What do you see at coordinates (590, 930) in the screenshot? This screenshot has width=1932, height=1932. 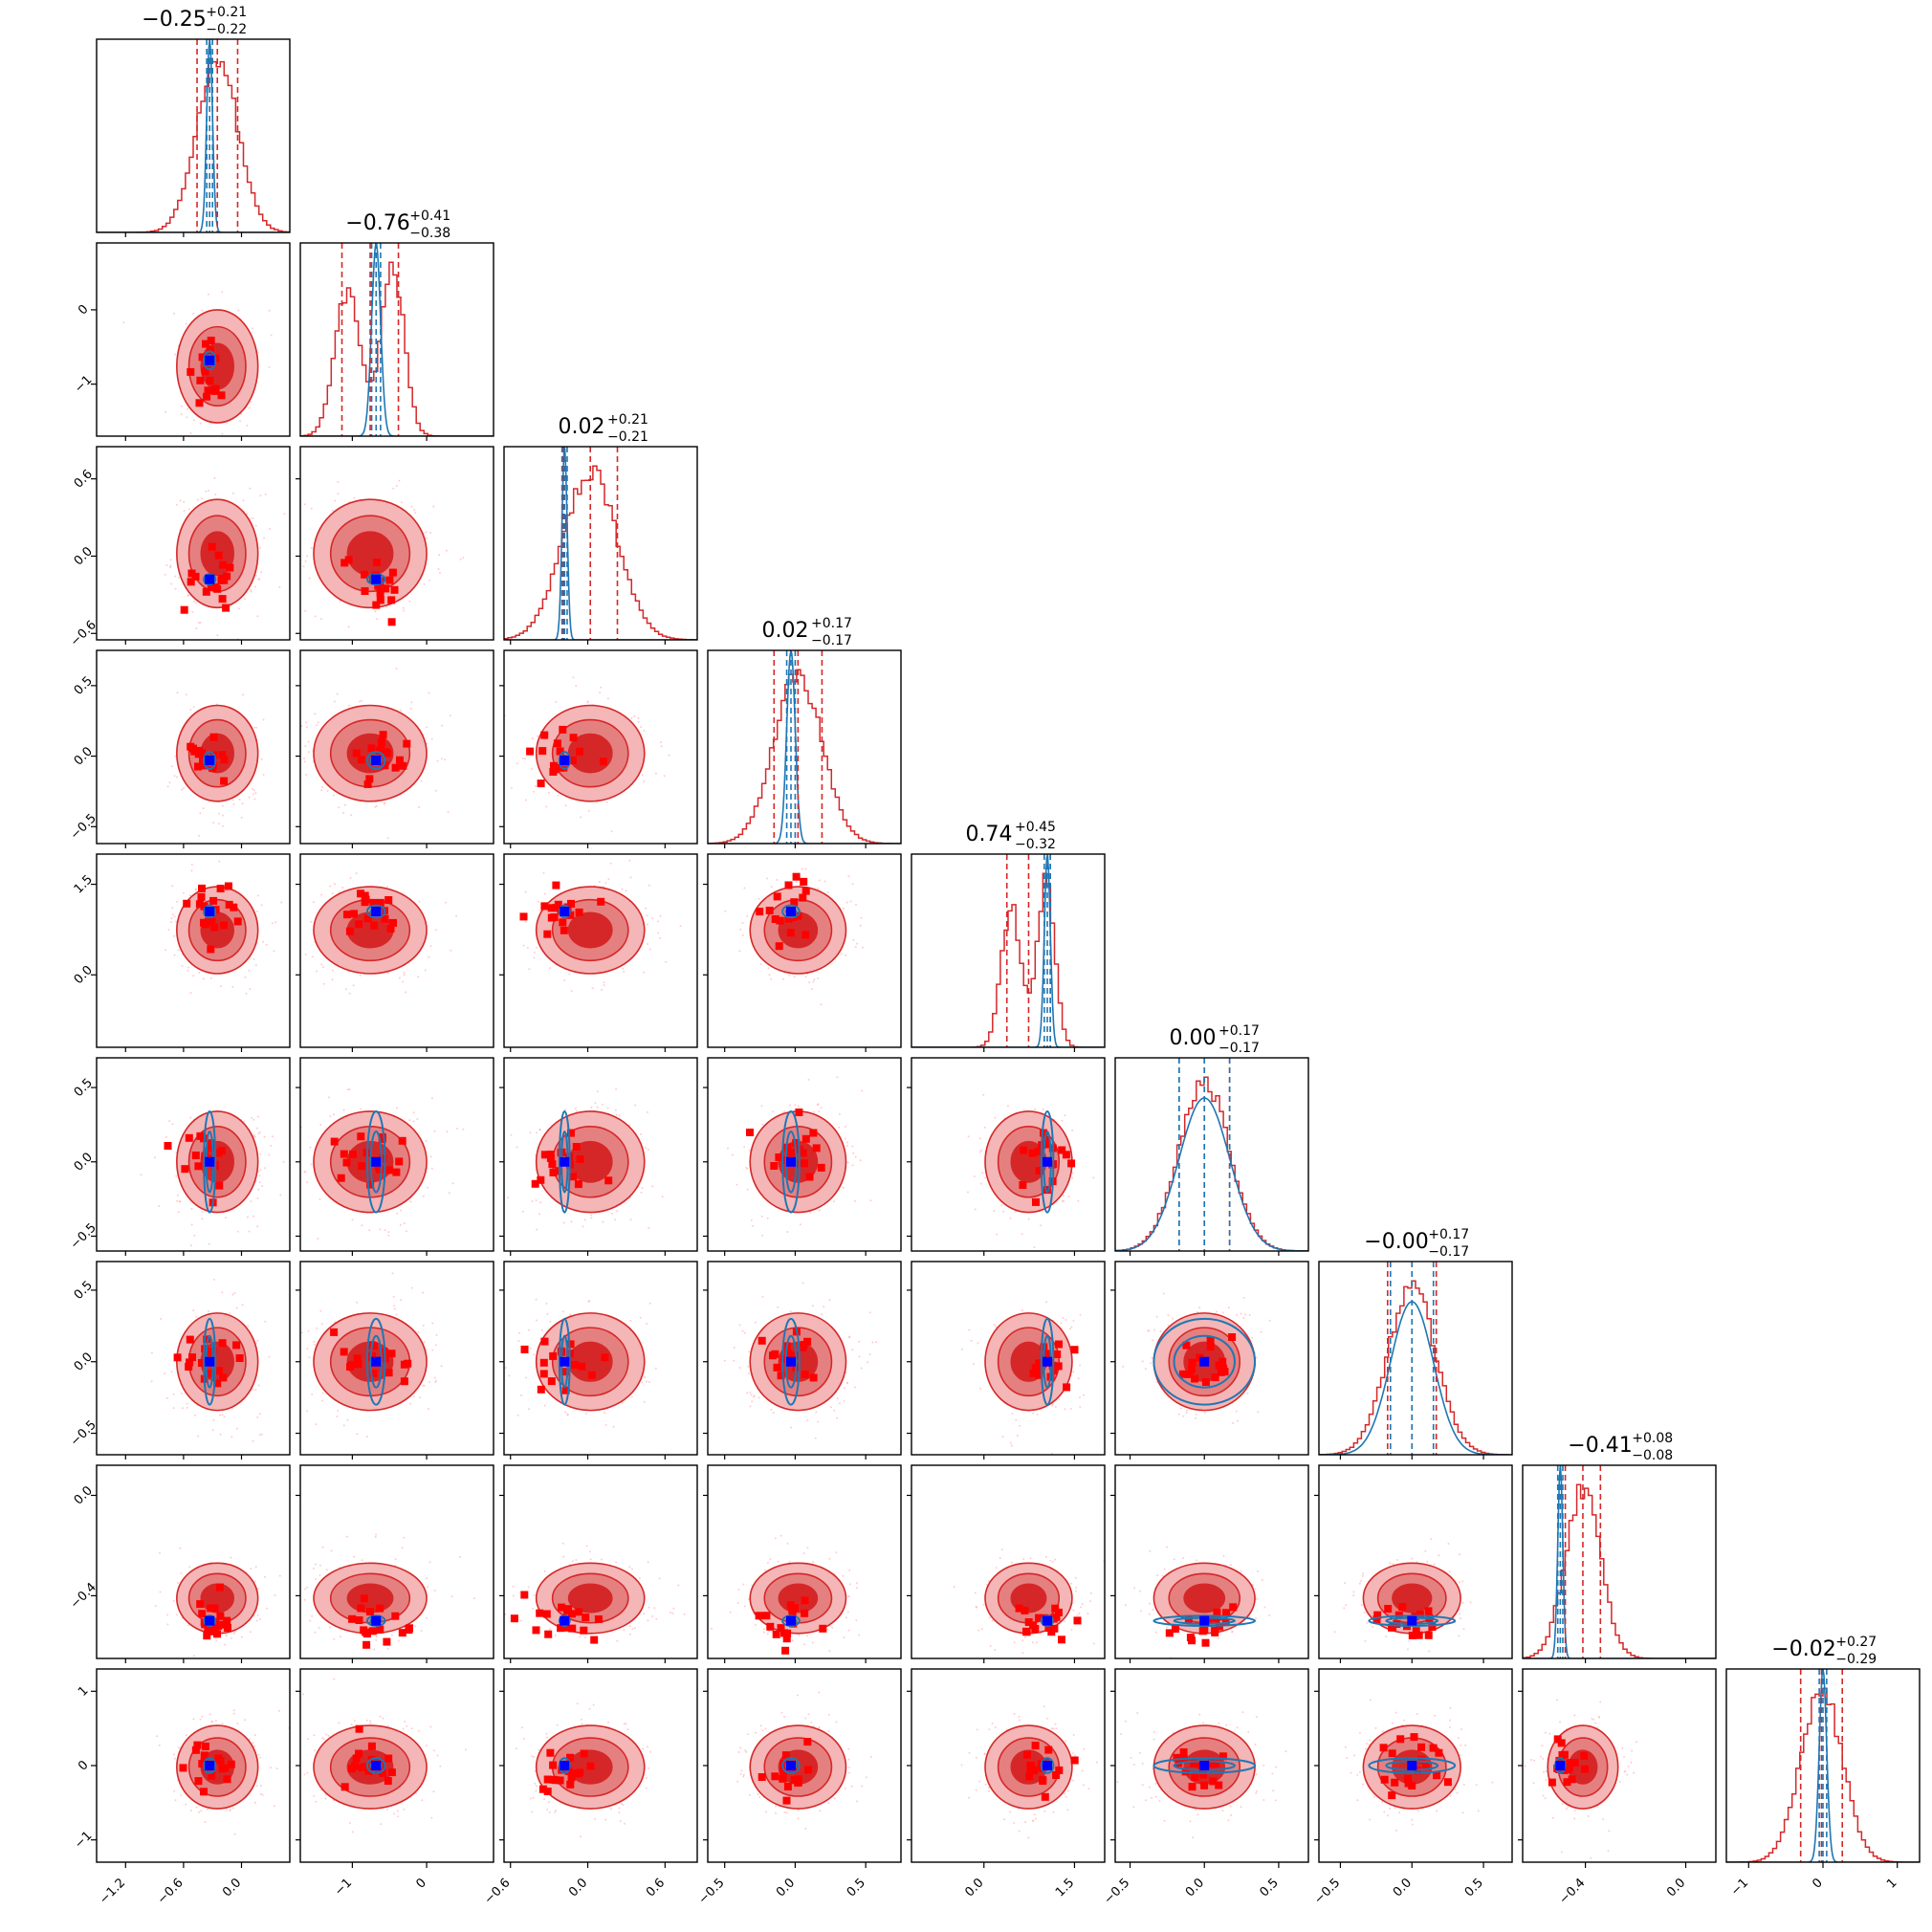 I see `reference-contour` at bounding box center [590, 930].